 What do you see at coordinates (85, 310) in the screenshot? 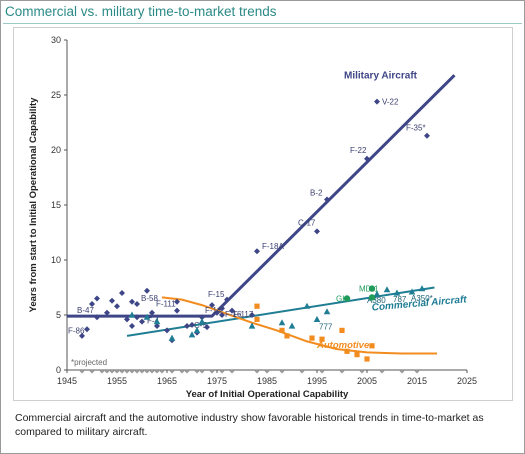
I see `point-label: B-47` at bounding box center [85, 310].